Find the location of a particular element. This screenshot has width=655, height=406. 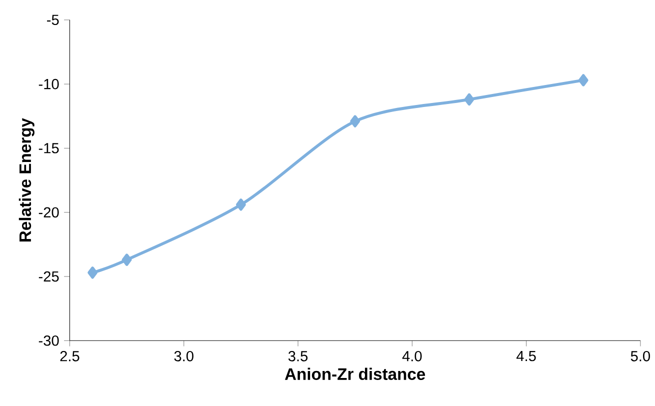

y-axis-title: Relative Energy is located at coordinates (26, 180).